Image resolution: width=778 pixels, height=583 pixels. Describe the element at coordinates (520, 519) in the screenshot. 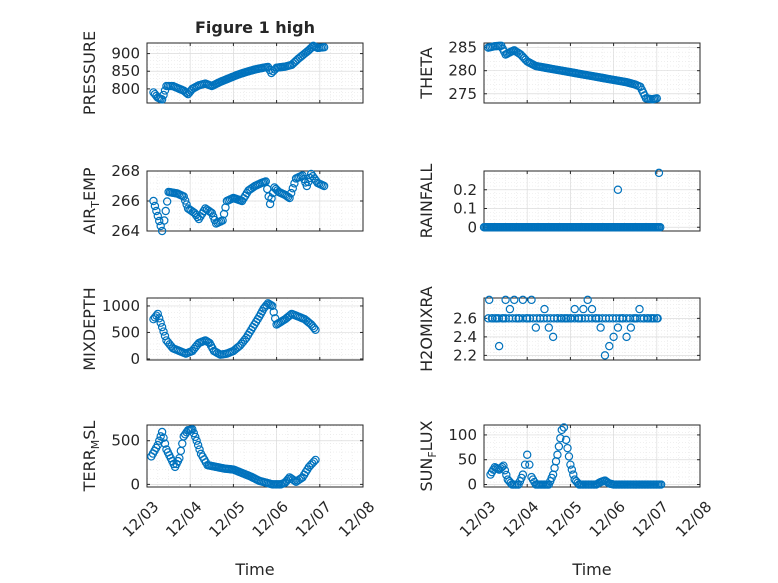

I see `x-tick-label: 12/04` at that location.